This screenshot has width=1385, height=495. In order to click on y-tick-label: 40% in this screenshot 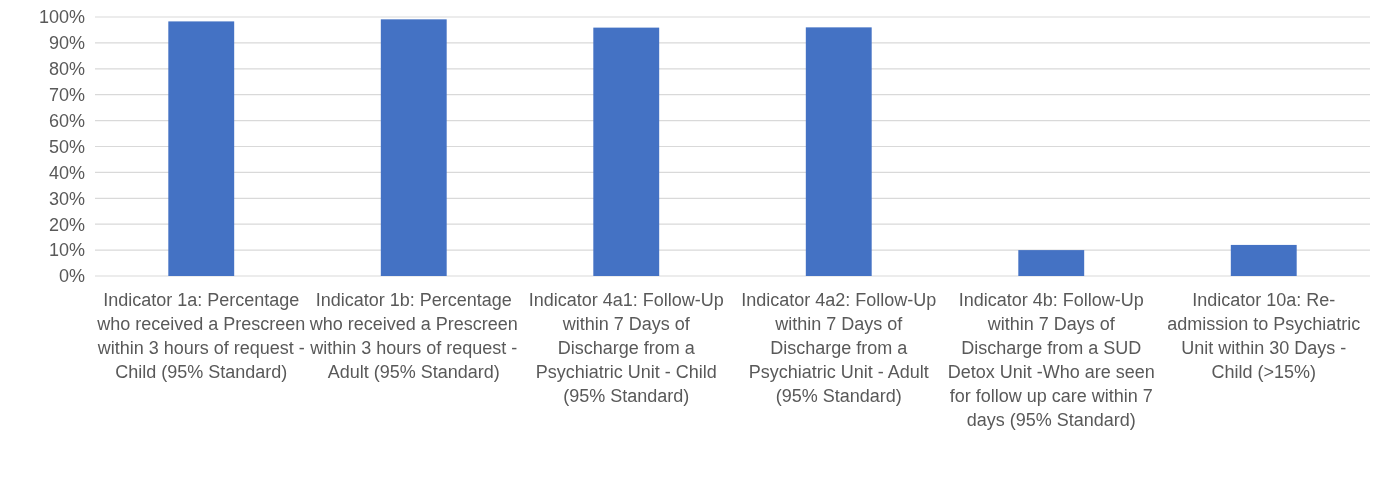, I will do `click(66, 172)`.